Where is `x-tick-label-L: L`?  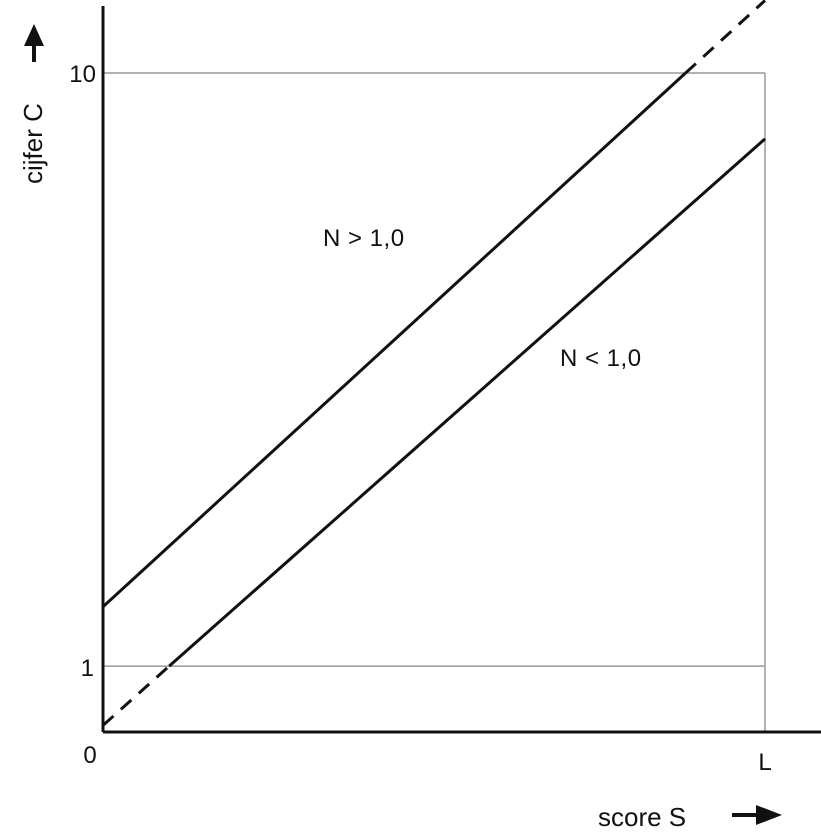 x-tick-label-L: L is located at coordinates (764, 762).